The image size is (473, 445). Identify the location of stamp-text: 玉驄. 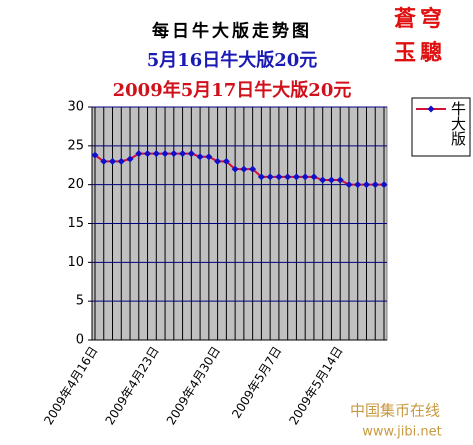
(420, 53).